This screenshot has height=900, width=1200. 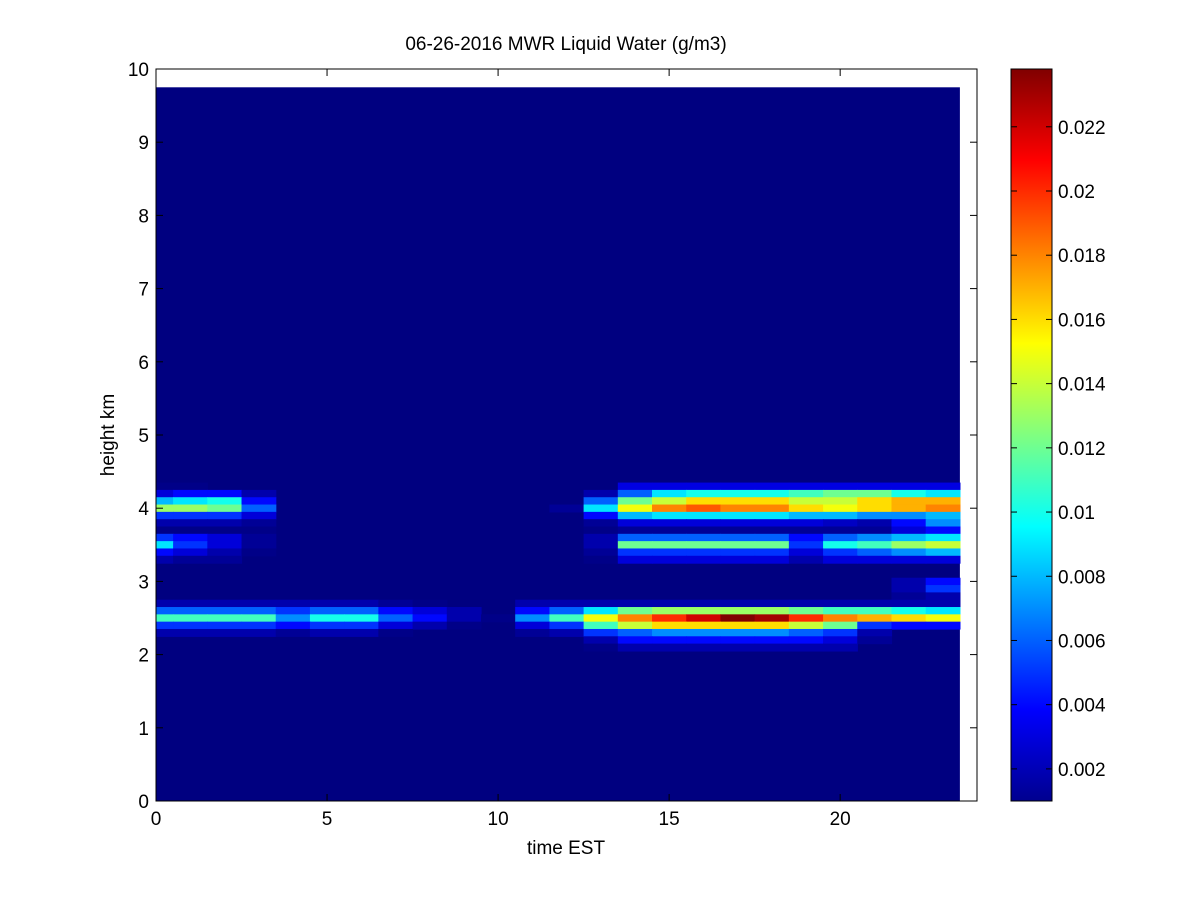 I want to click on chart-title: 06-26-2016 MWR Liquid Water (g/m3), so click(x=565, y=44).